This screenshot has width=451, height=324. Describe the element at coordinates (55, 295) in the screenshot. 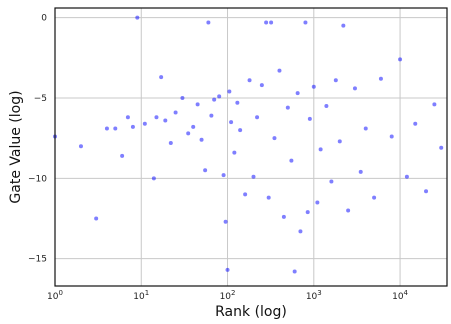

I see `x-tick-label: 10⁰` at that location.